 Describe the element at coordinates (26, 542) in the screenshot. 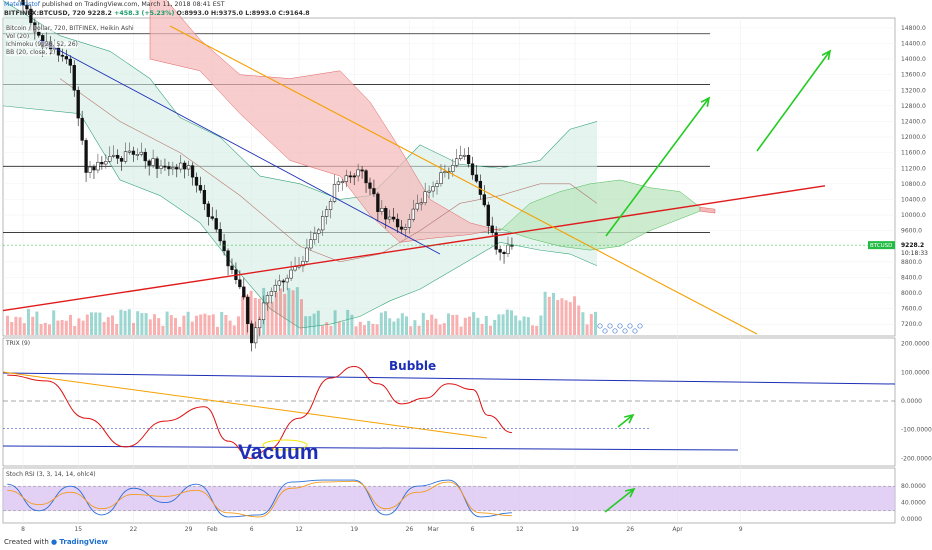

I see `created-with-text: Created with` at that location.